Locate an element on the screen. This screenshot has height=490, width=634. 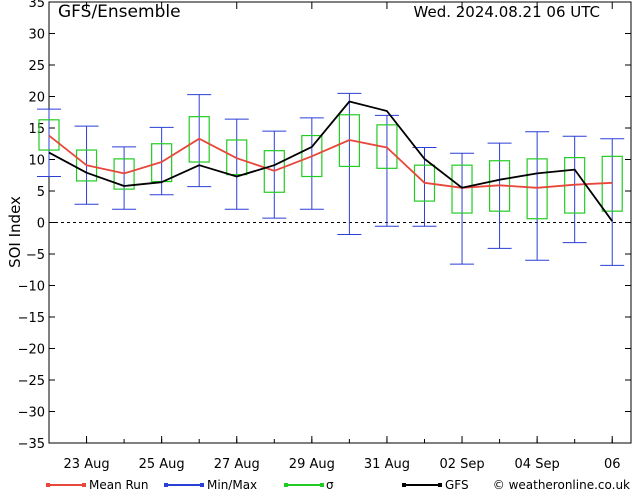
y-tick-label: 10 is located at coordinates (36, 161).